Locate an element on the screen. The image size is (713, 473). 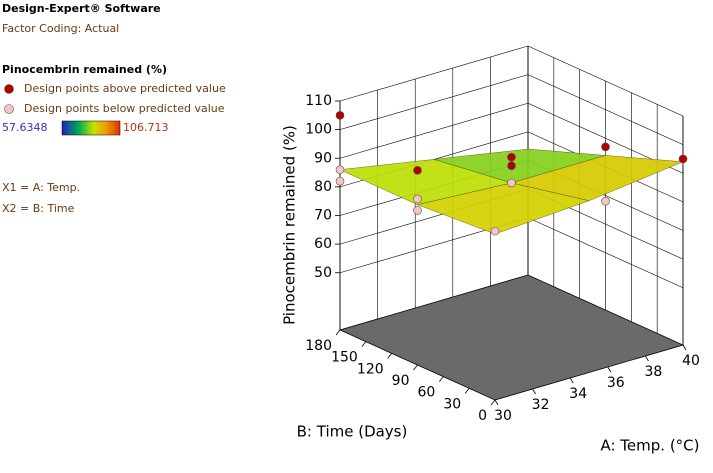
y-tick-label: 30 is located at coordinates (452, 404).